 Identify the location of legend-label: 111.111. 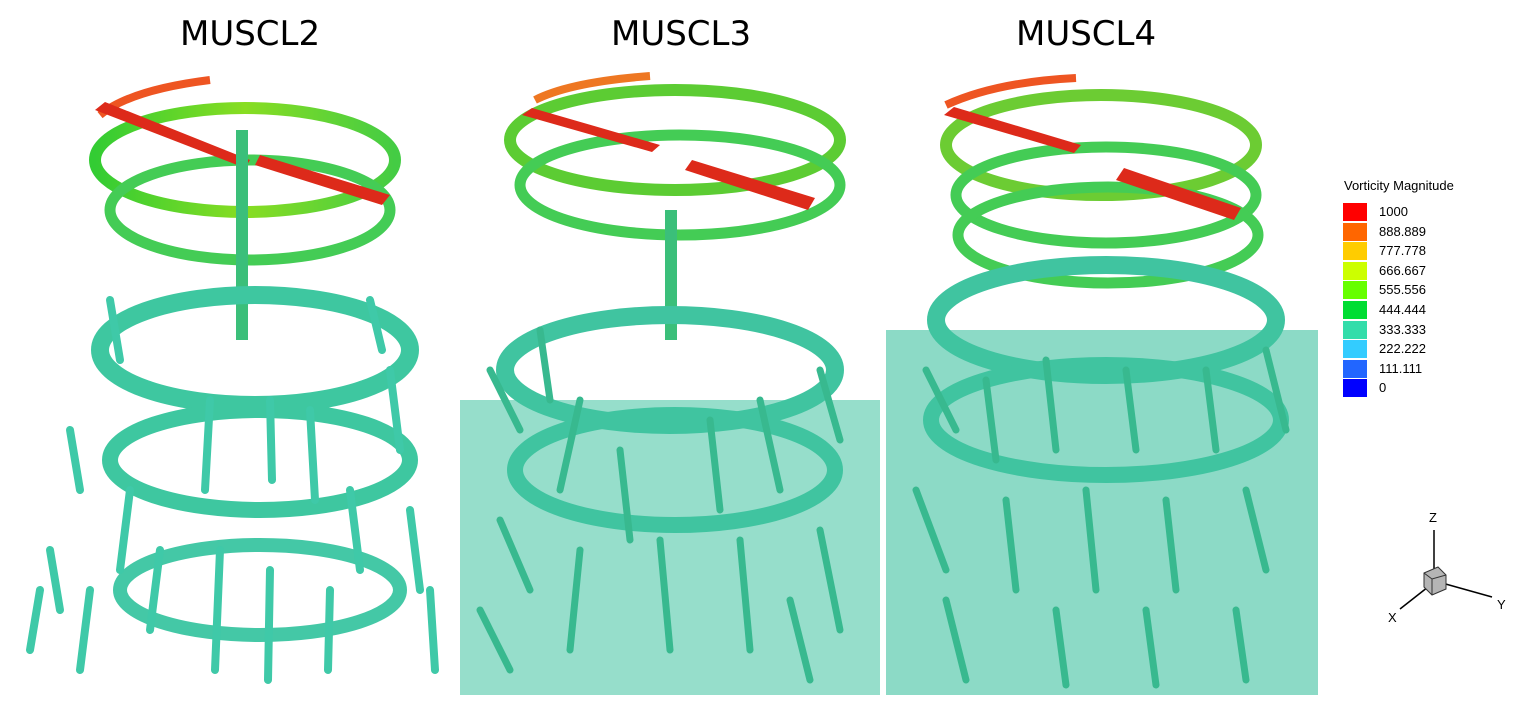
(1401, 368).